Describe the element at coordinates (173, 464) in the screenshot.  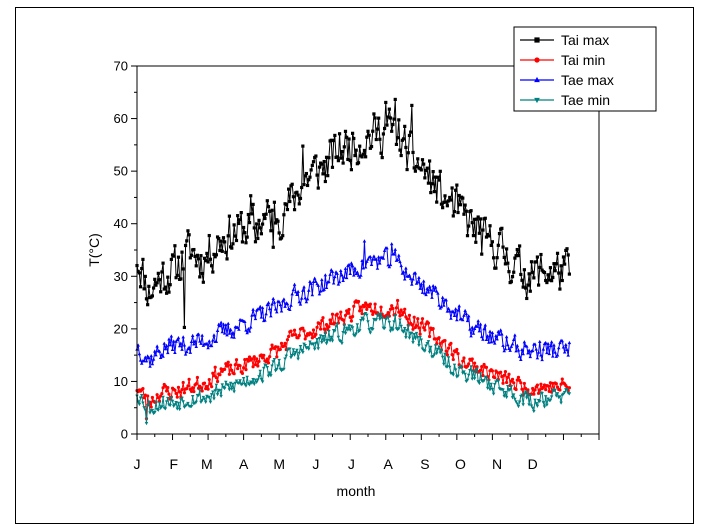
I see `x-tick-label: F` at that location.